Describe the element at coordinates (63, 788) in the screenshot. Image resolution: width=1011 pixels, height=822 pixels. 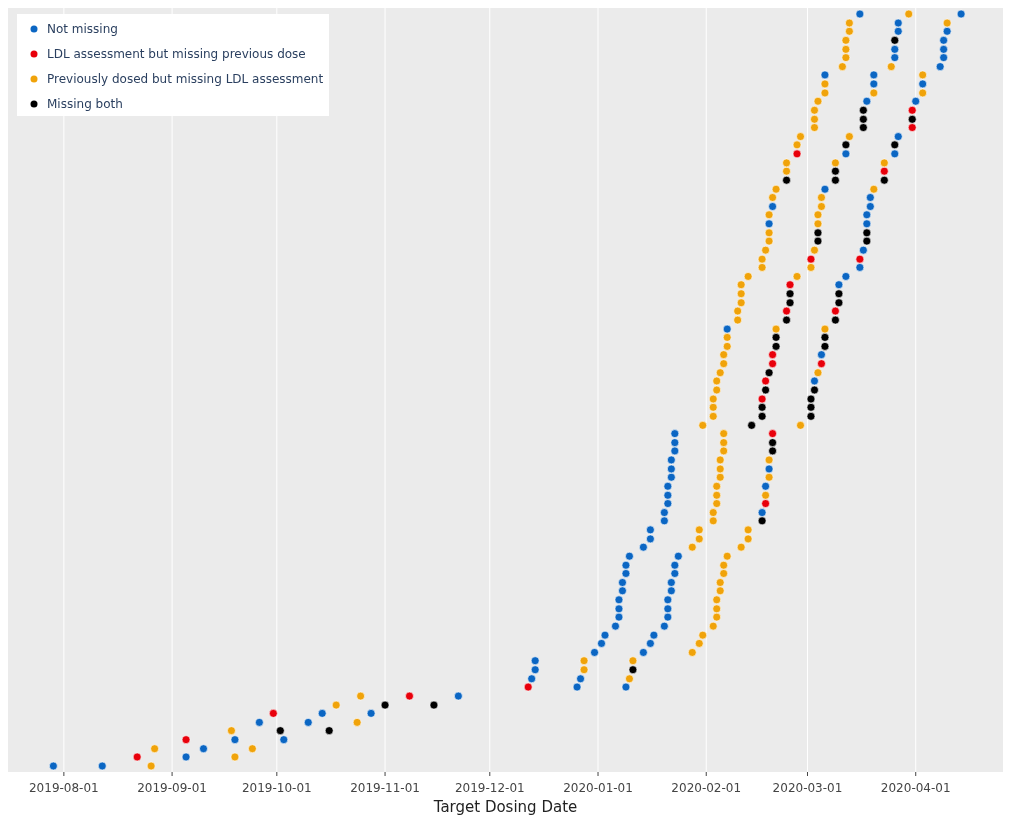
I see `x-tick-label: 2019-08-01` at that location.